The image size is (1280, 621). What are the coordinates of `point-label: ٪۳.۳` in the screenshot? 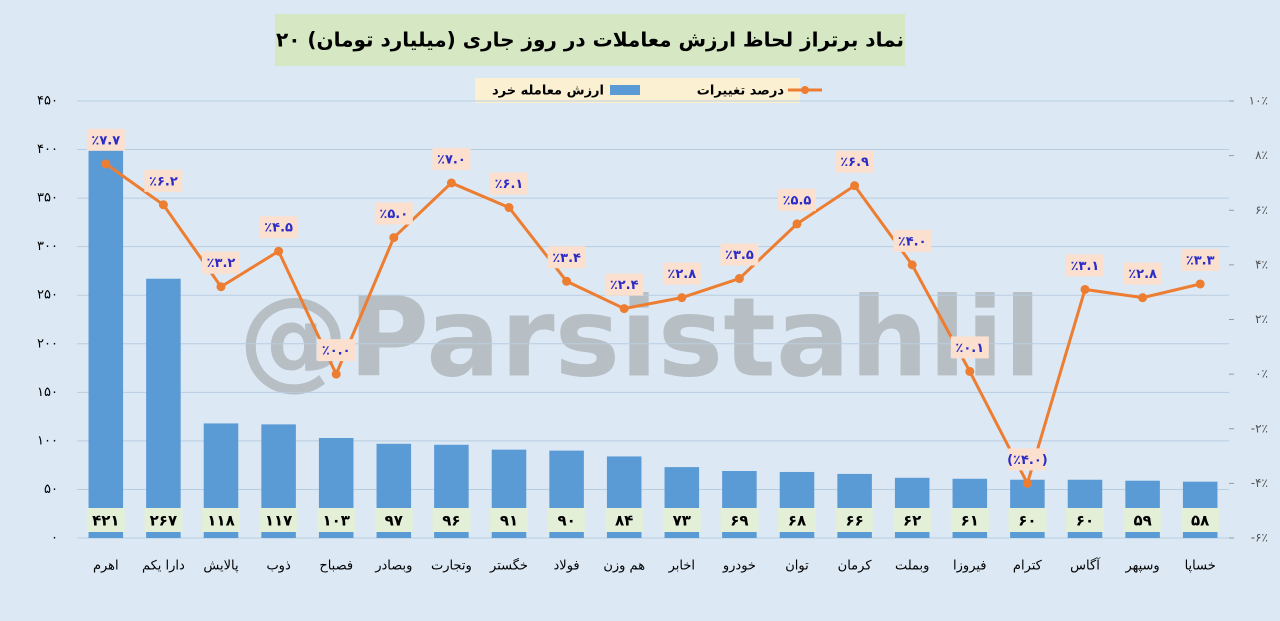 It's located at (1200, 260).